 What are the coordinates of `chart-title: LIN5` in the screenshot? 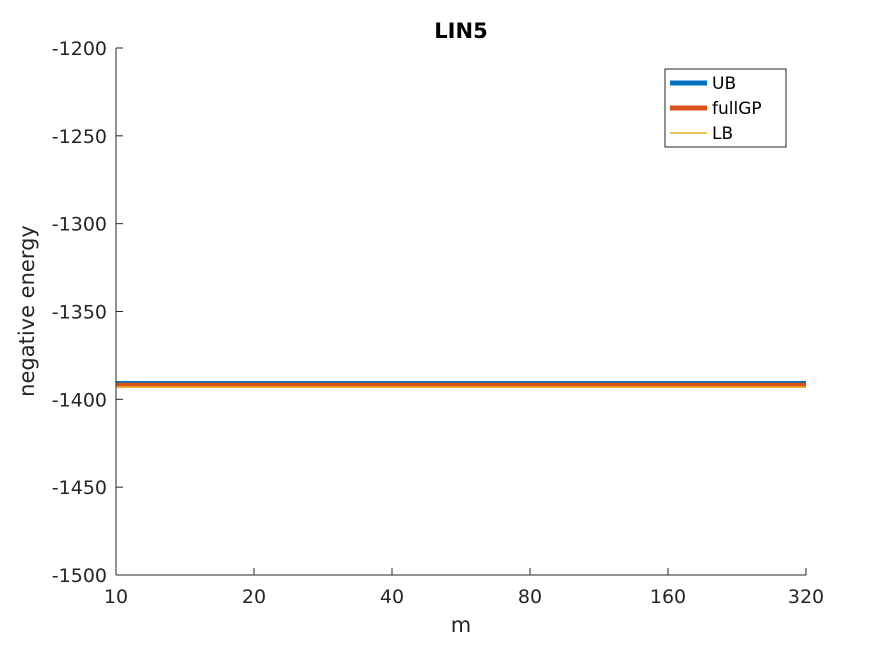 It's located at (460, 31).